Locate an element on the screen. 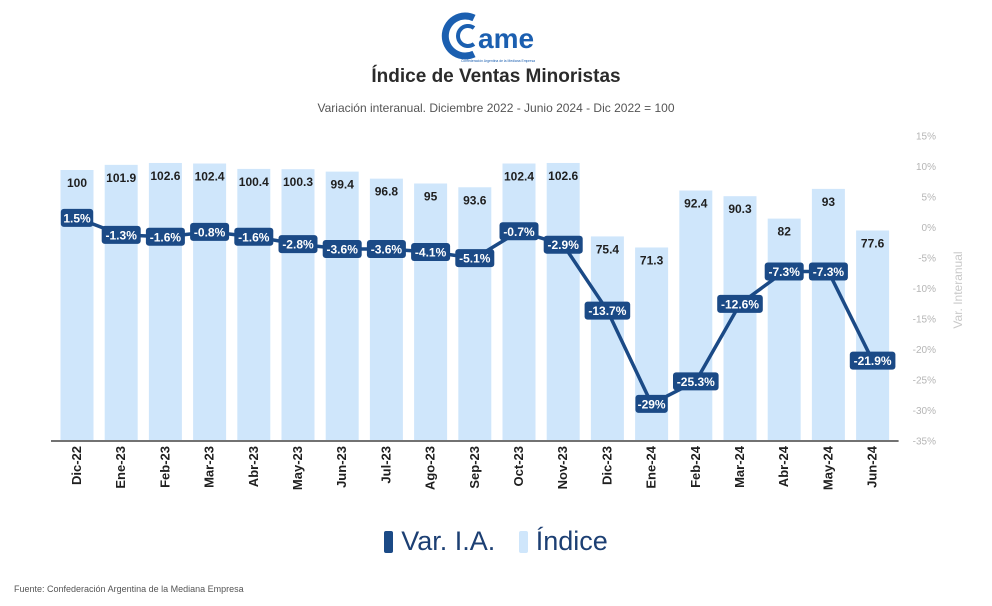 The image size is (992, 606). legend-swatch-bar is located at coordinates (523, 541).